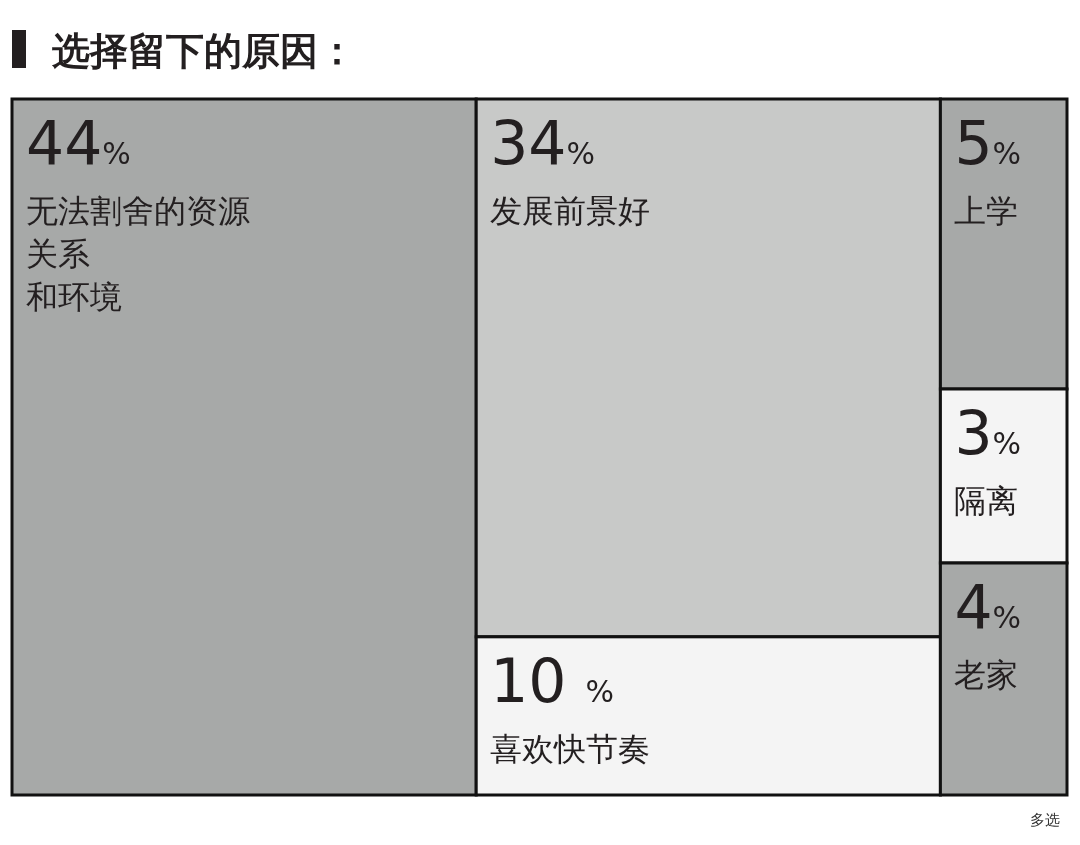  Describe the element at coordinates (988, 607) in the screenshot. I see `data-label: 4%` at that location.